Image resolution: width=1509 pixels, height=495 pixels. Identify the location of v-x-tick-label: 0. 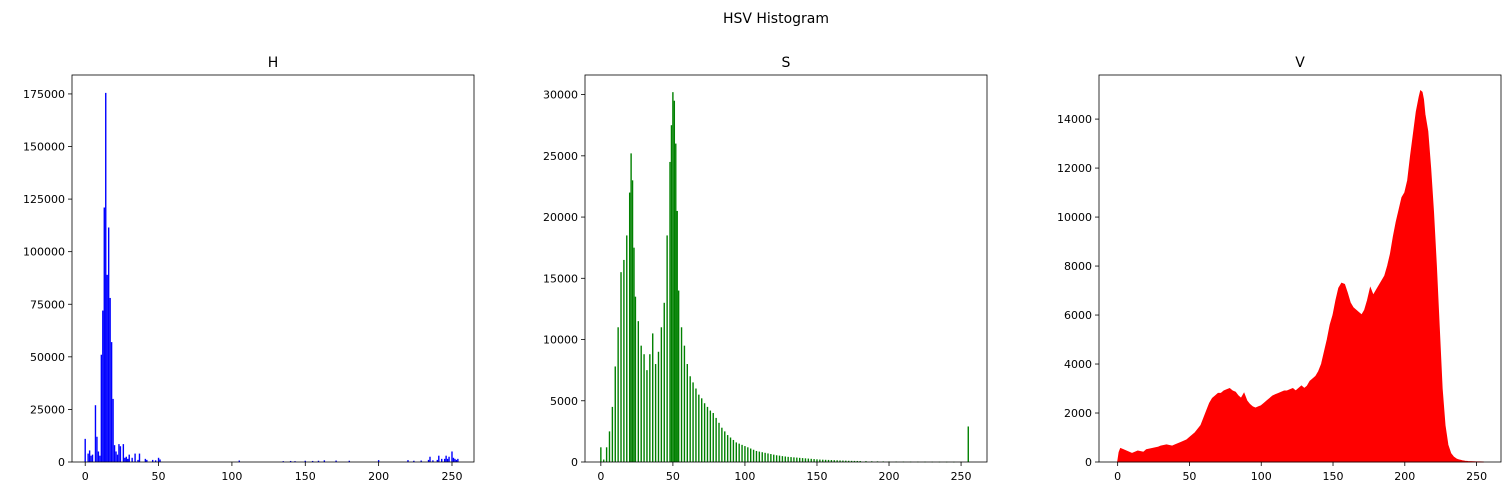
(1117, 476).